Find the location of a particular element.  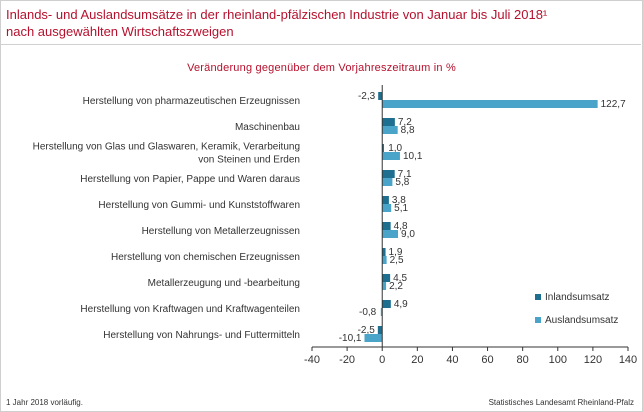

ausland-value-label: -10,1 is located at coordinates (350, 338).